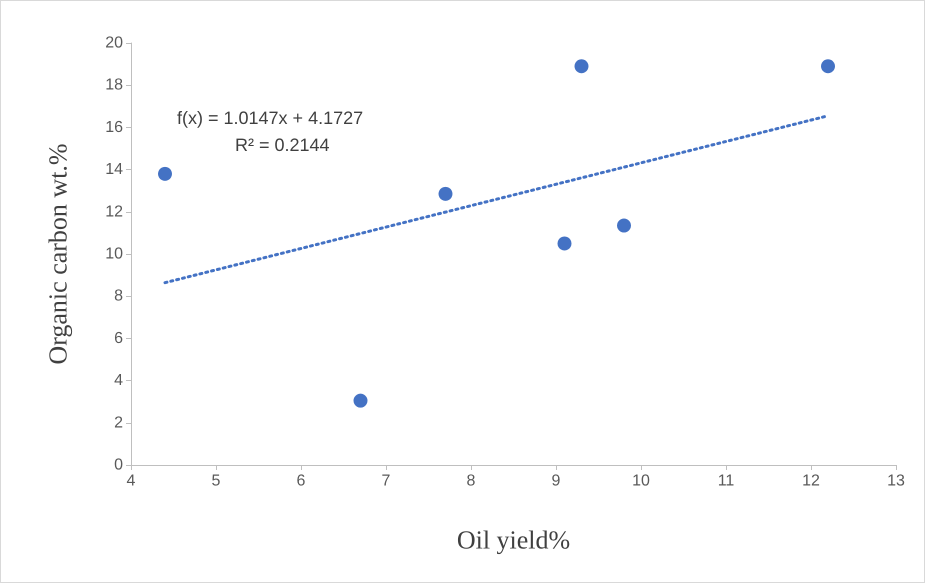 This screenshot has height=583, width=925. I want to click on x-tick-label: 9, so click(556, 481).